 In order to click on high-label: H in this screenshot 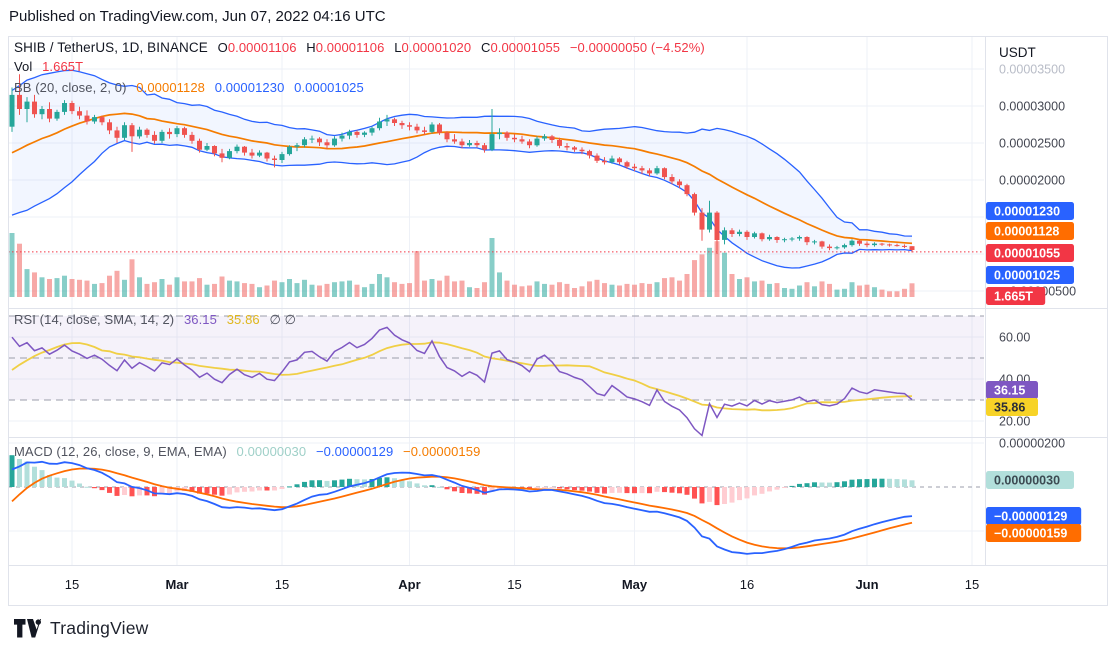, I will do `click(311, 47)`.